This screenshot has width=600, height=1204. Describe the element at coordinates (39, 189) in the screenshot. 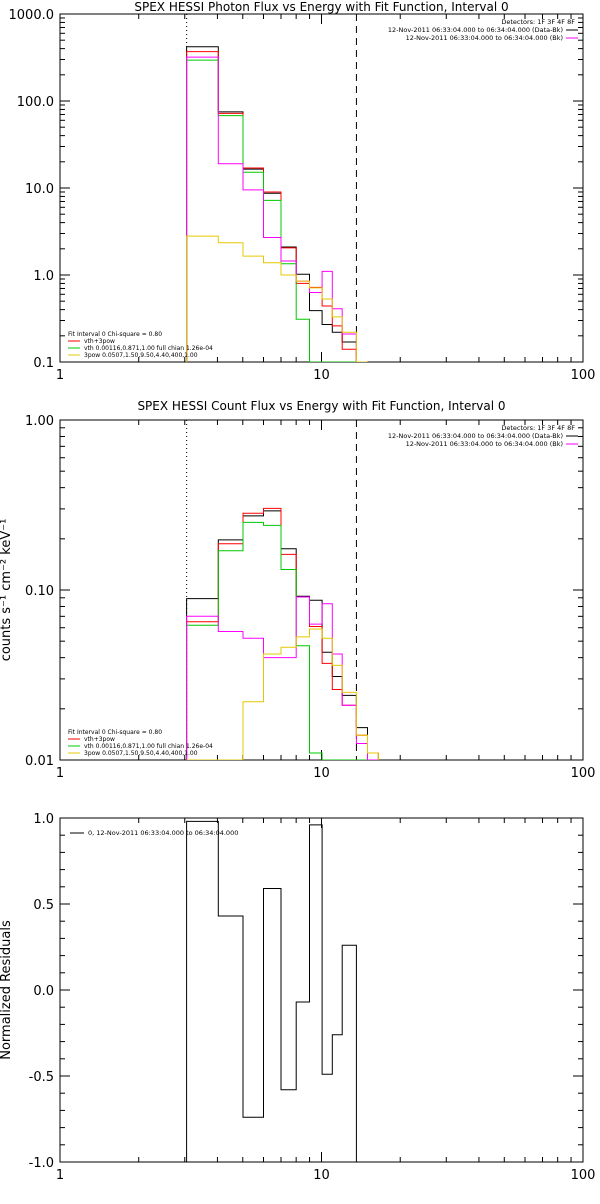

I see `y-tick-label: 10.0` at that location.